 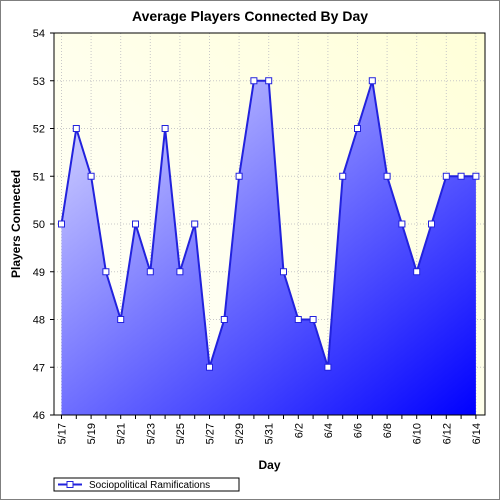 What do you see at coordinates (211, 433) in the screenshot?
I see `x-tick-label: 5/27` at bounding box center [211, 433].